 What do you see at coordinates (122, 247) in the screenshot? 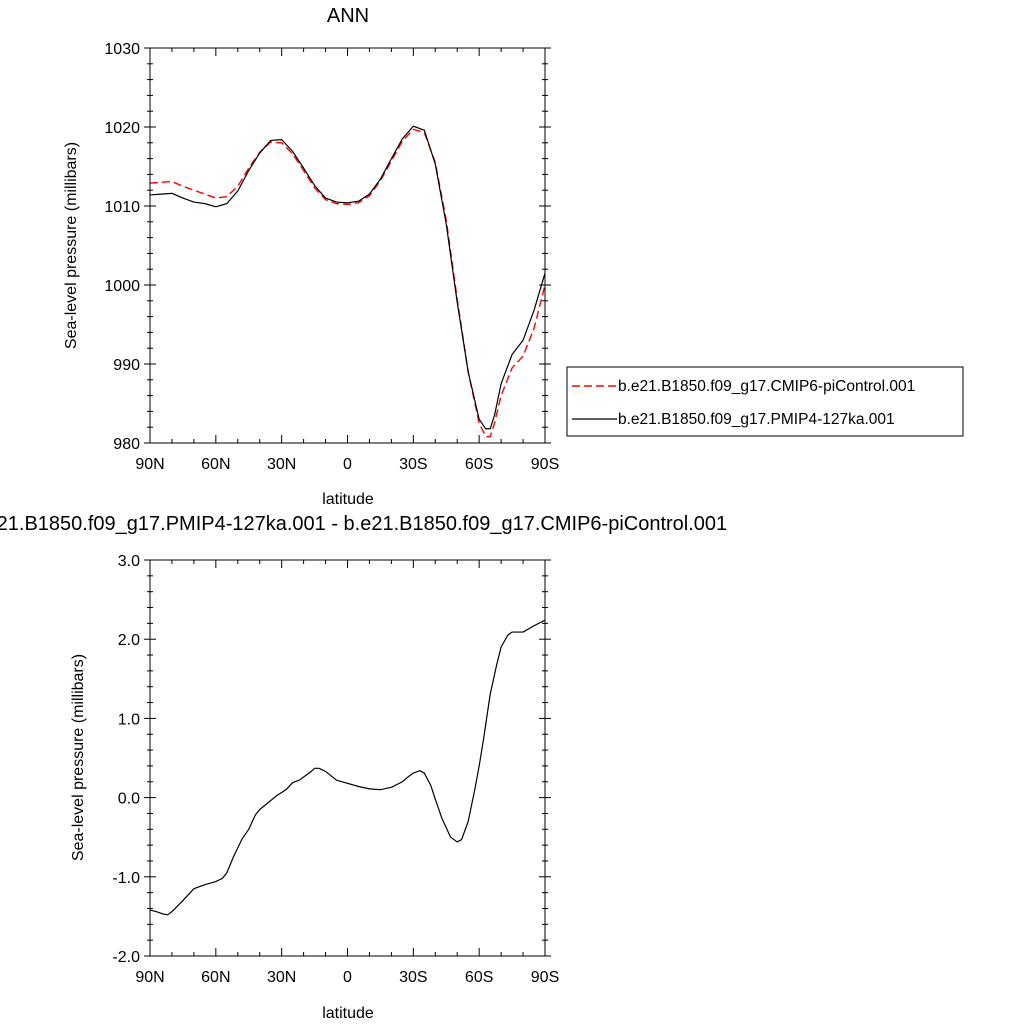
I see `top-y-tick-labels: 1030 1020 1010 1000 990 980` at bounding box center [122, 247].